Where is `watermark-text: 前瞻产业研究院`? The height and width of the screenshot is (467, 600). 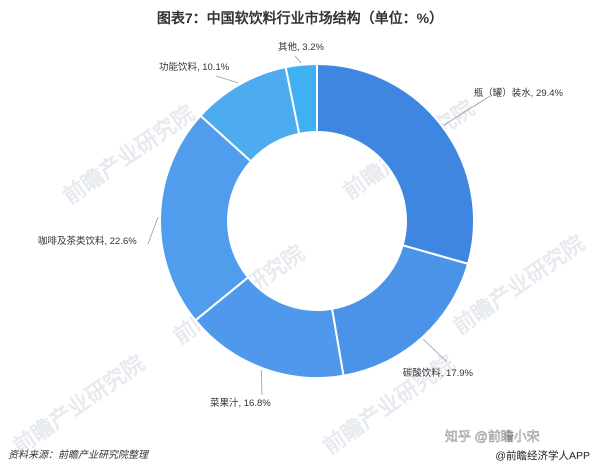 watermark-text: 前瞻产业研究院 is located at coordinates (79, 404).